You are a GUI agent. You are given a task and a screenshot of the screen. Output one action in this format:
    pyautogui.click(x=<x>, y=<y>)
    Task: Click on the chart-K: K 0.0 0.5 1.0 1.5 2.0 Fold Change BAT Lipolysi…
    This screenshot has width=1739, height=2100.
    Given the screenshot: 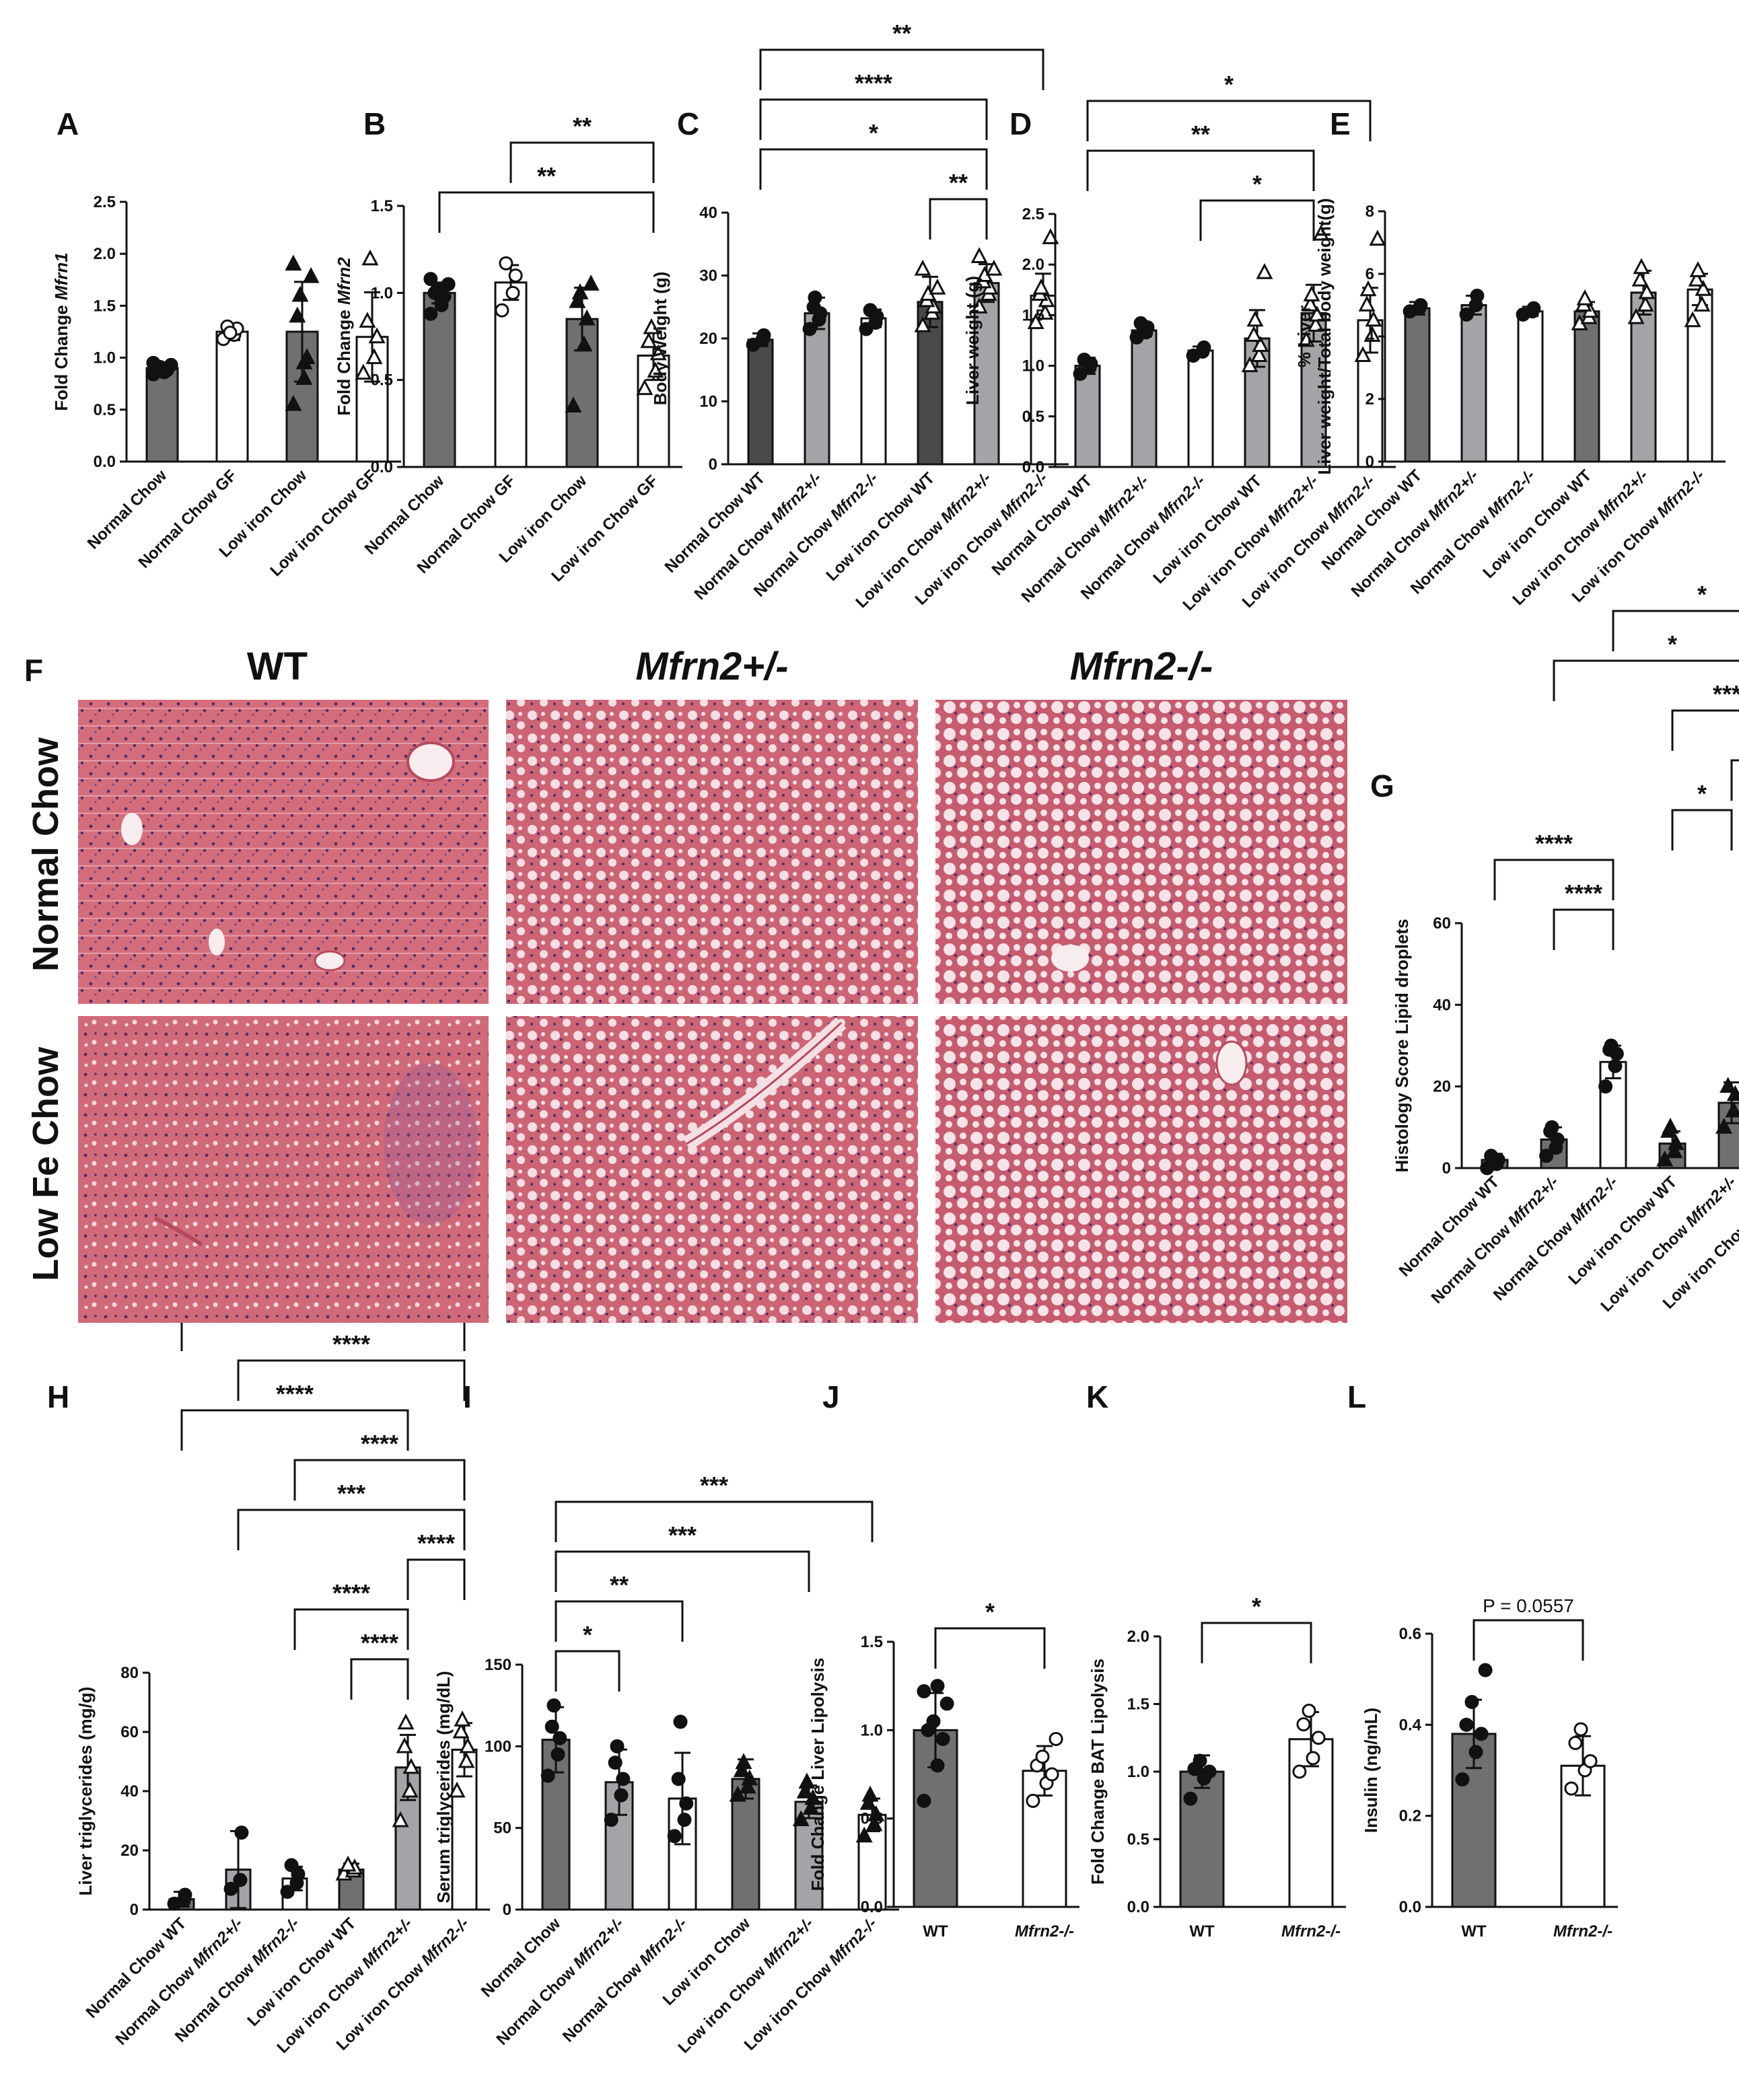 What is the action you would take?
    pyautogui.click(x=1216, y=1660)
    